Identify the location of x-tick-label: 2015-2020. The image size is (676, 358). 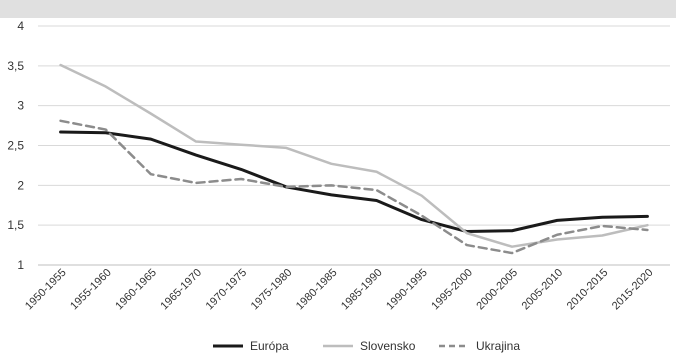
(633, 290).